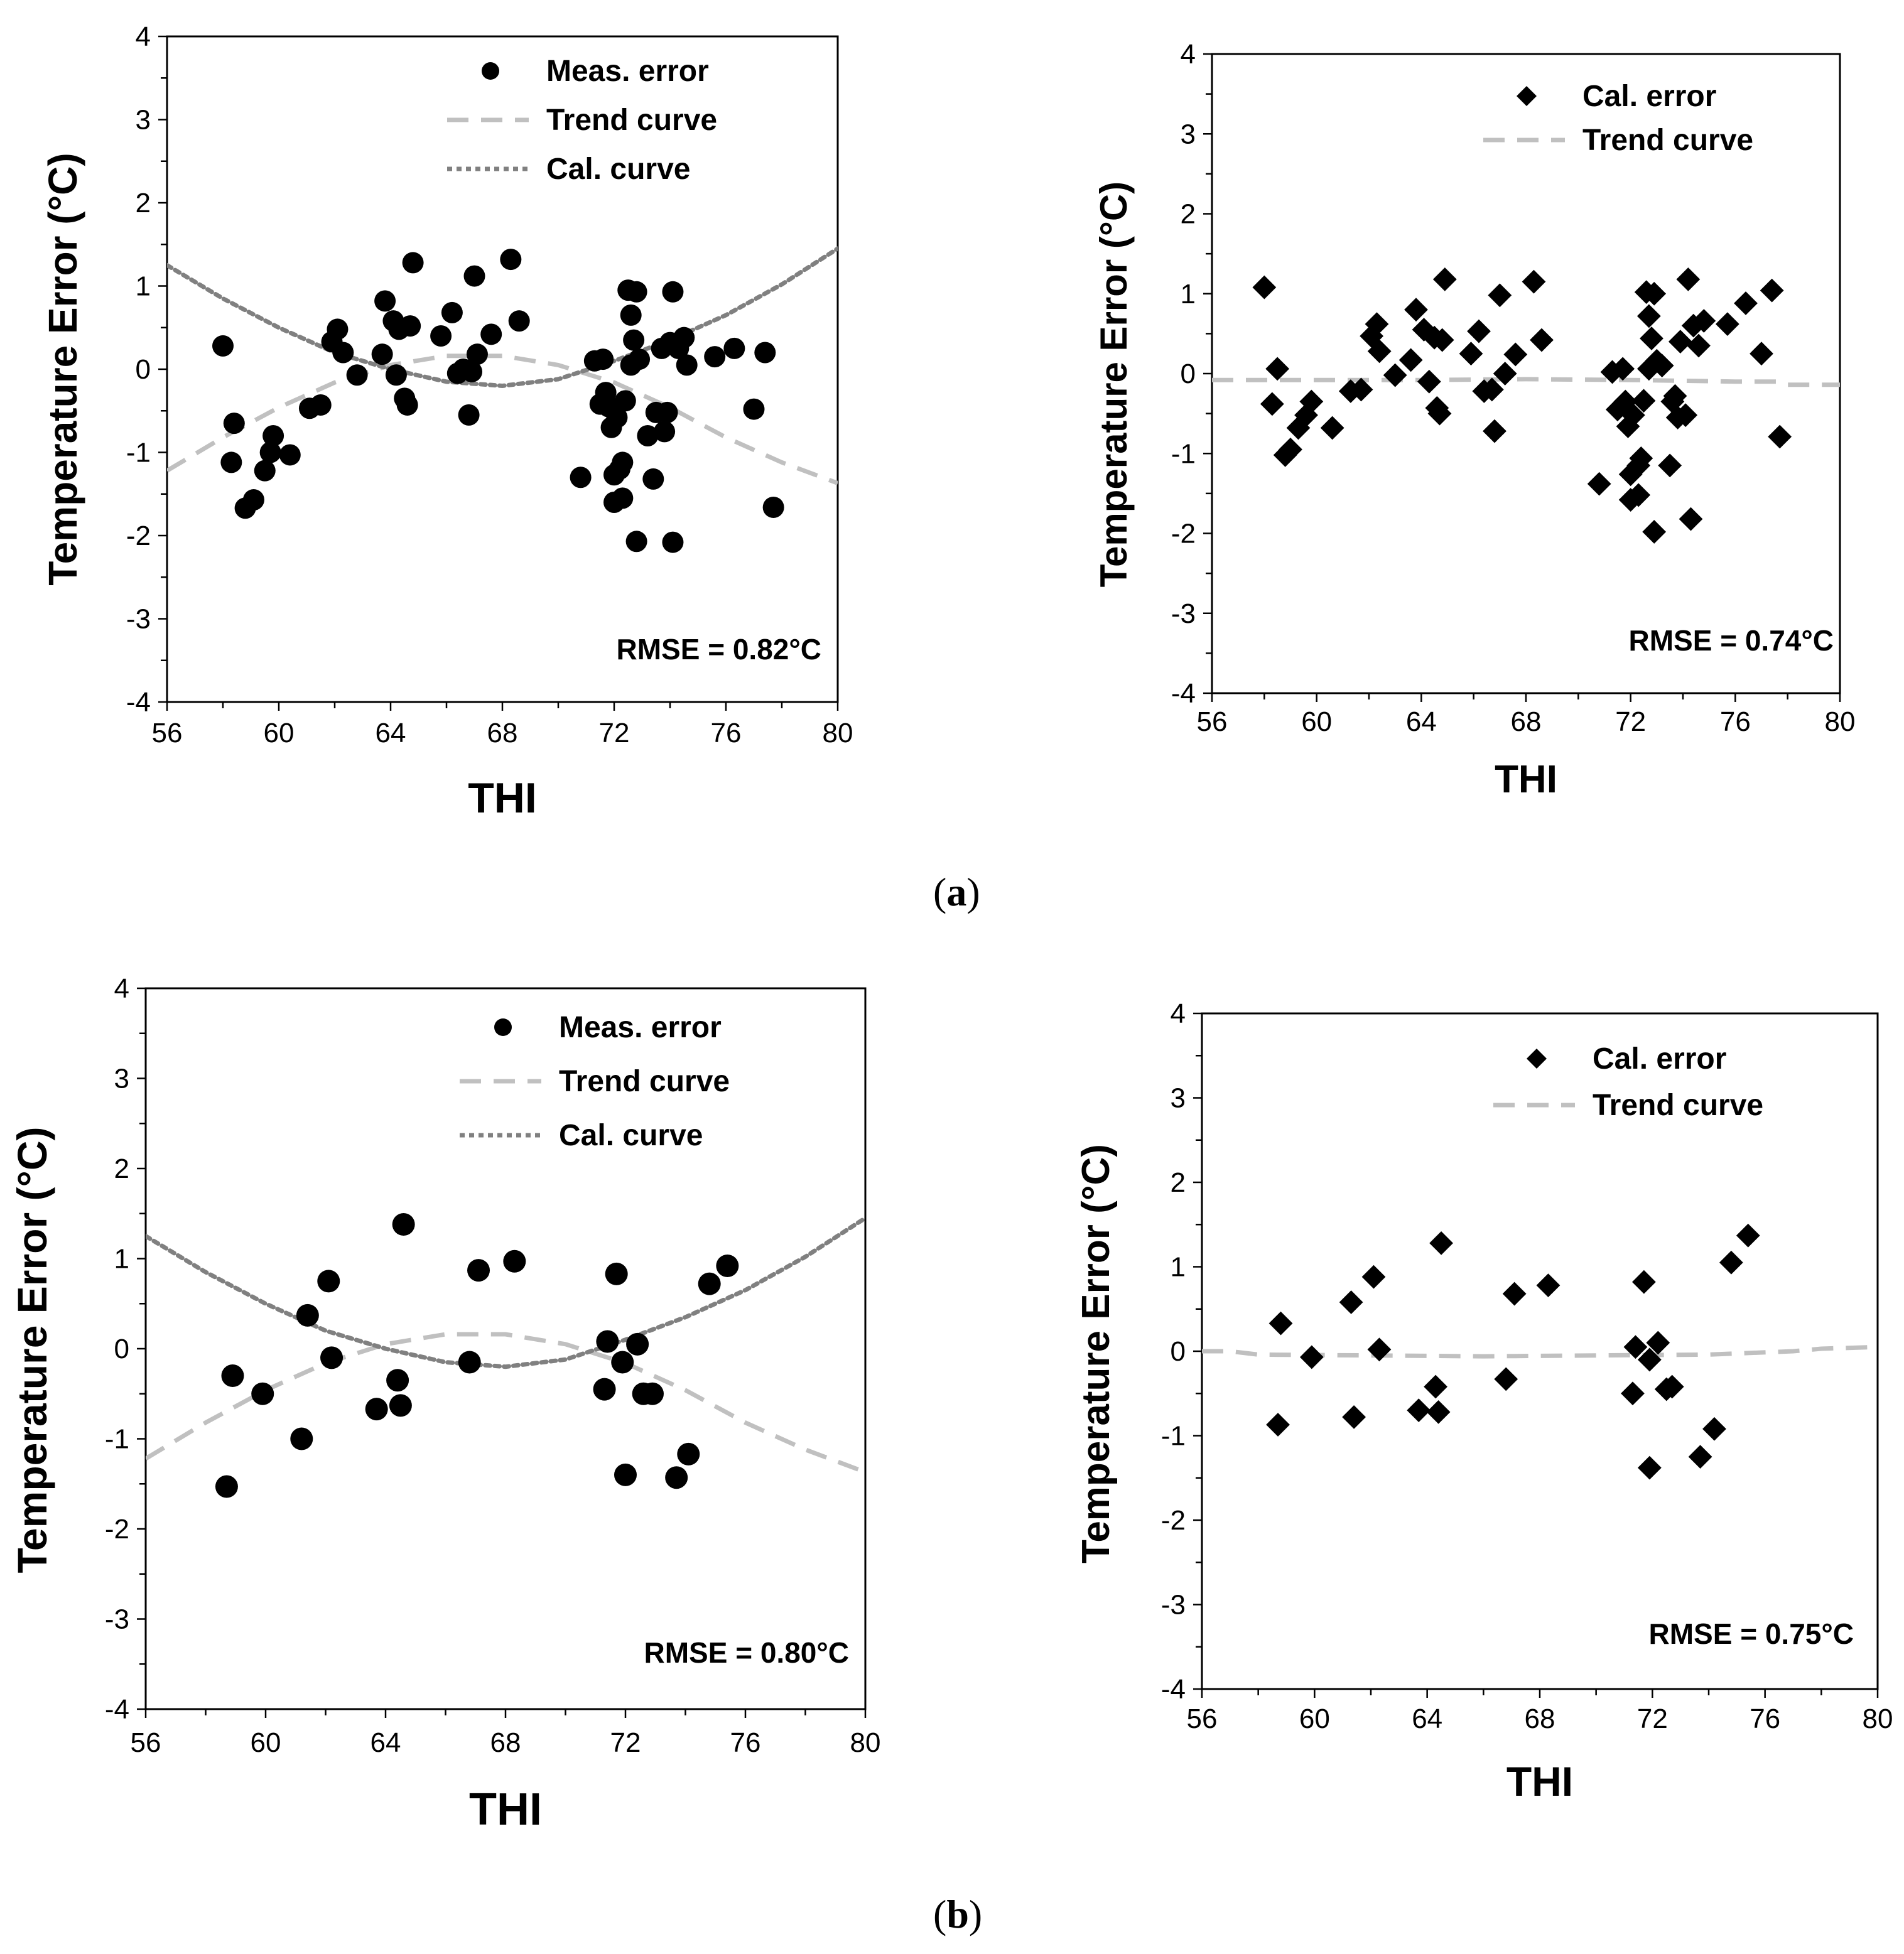 The image size is (1904, 1954). What do you see at coordinates (1178, 1098) in the screenshot?
I see `y-tick-label: 3` at bounding box center [1178, 1098].